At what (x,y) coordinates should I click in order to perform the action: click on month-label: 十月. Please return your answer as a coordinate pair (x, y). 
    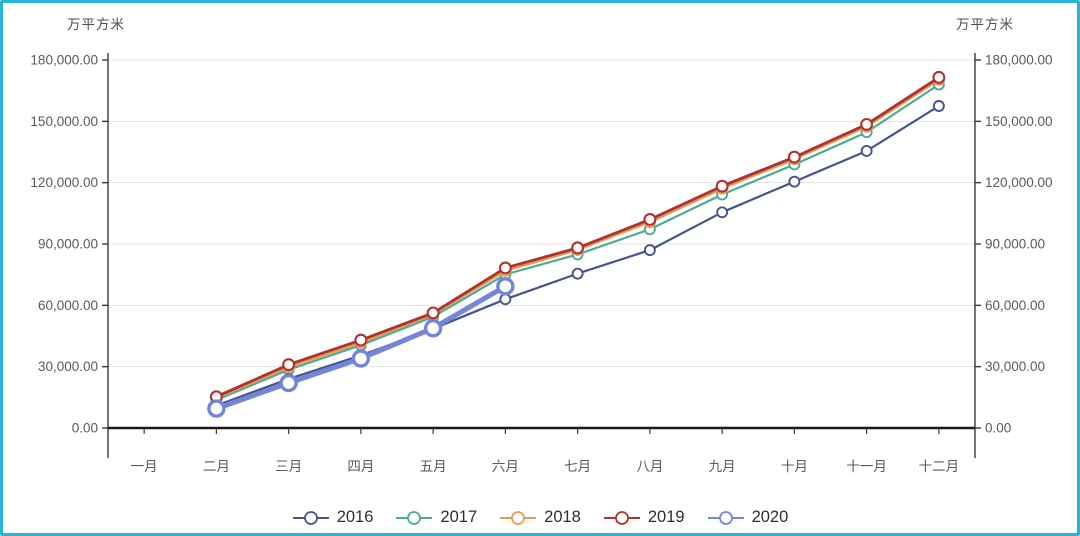
    Looking at the image, I should click on (794, 466).